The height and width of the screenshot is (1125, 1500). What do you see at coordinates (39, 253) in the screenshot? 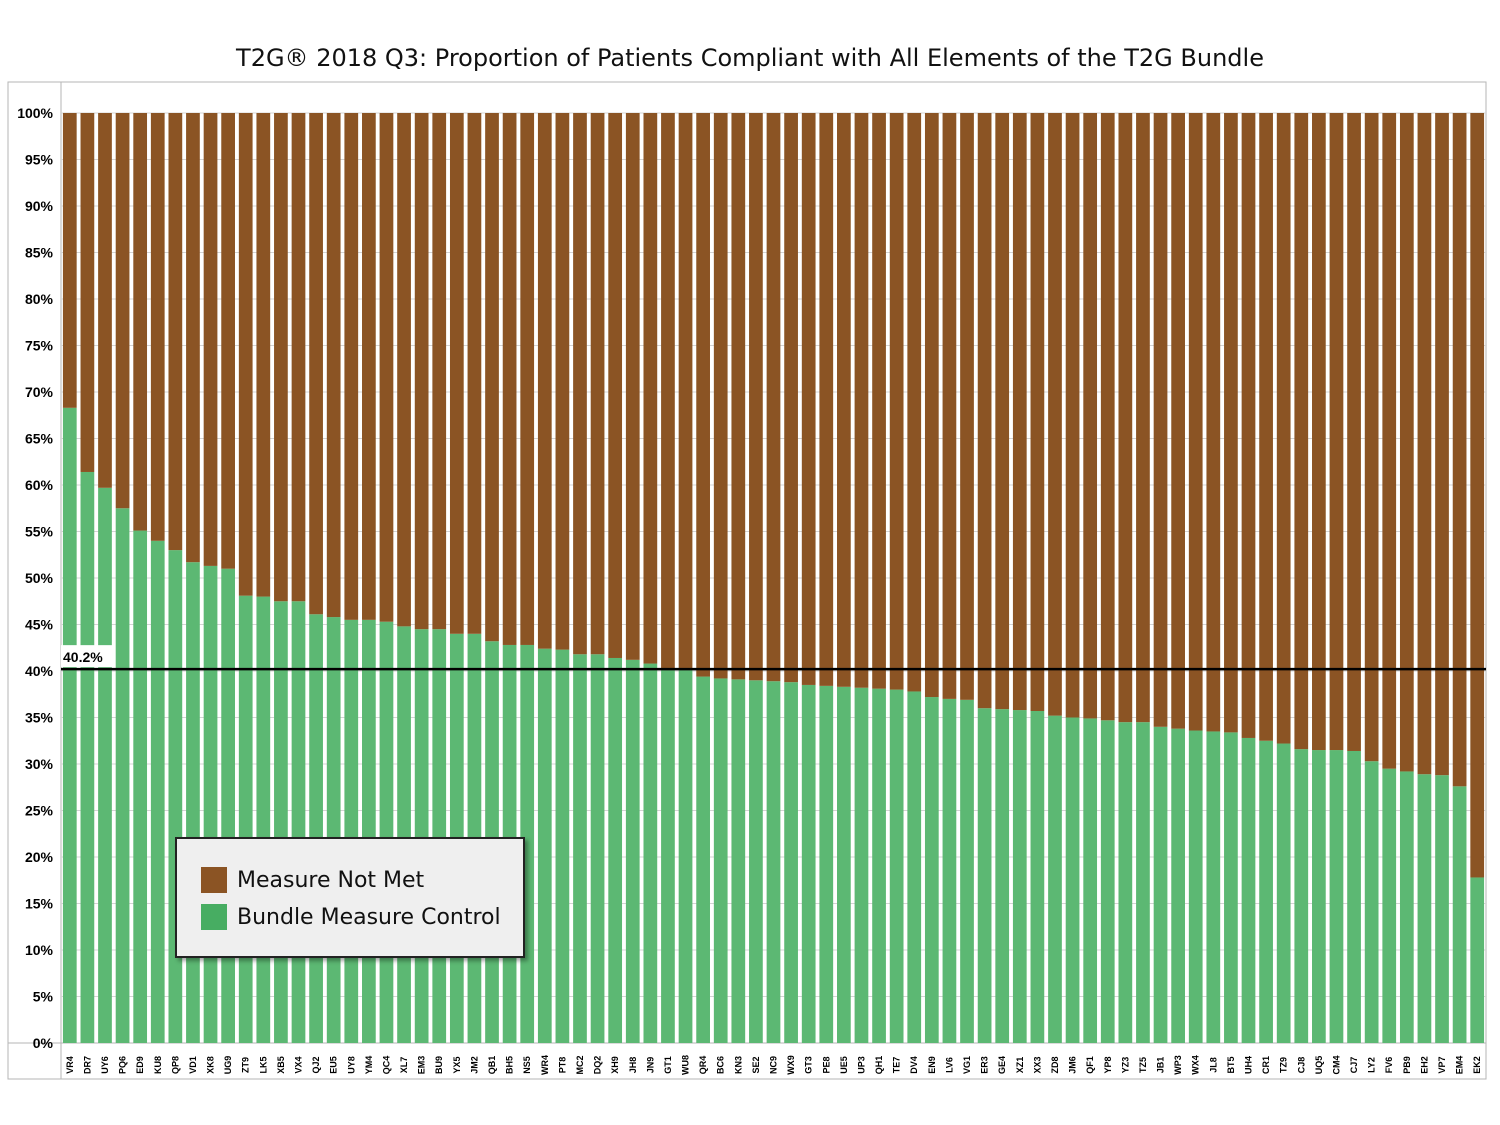
I see `y-tick-label: 85%` at bounding box center [39, 253].